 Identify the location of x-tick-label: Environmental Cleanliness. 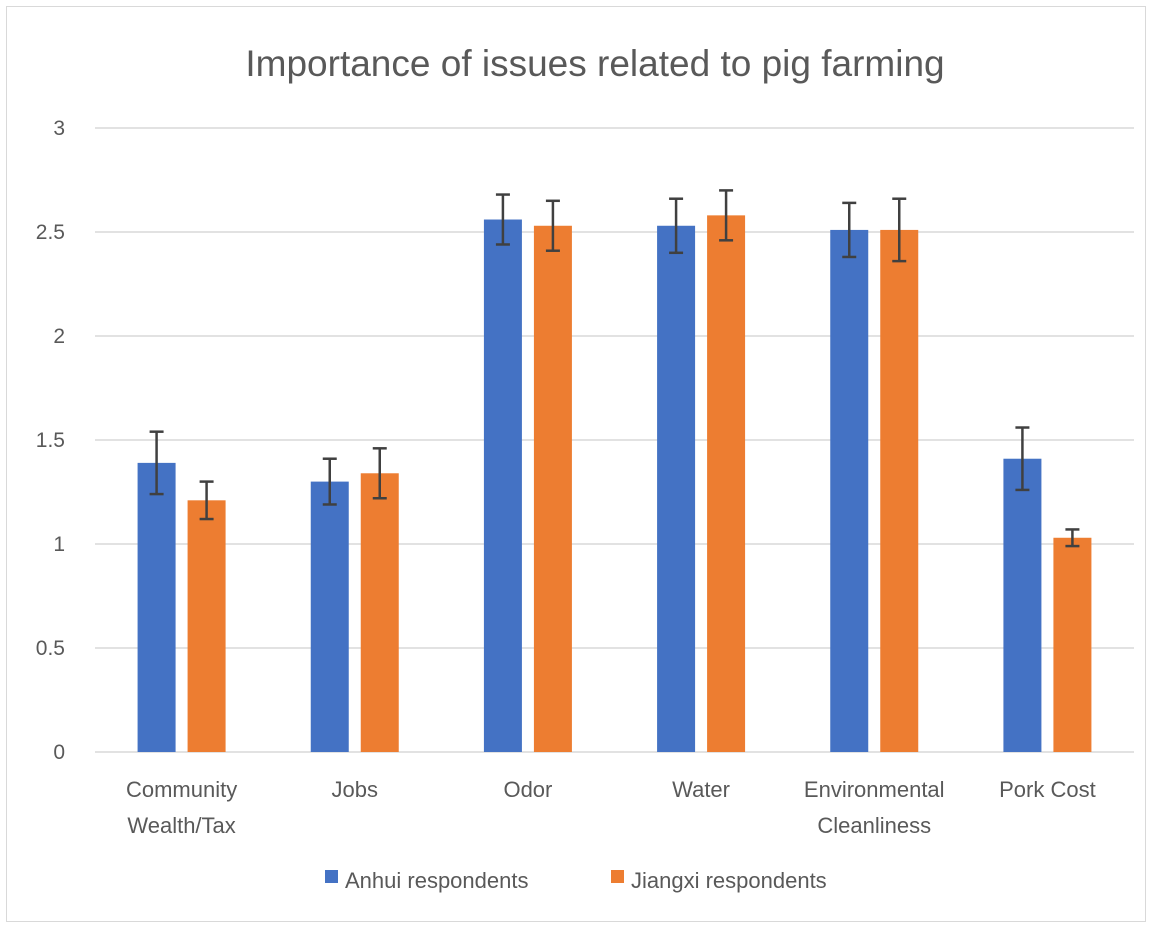
(874, 807).